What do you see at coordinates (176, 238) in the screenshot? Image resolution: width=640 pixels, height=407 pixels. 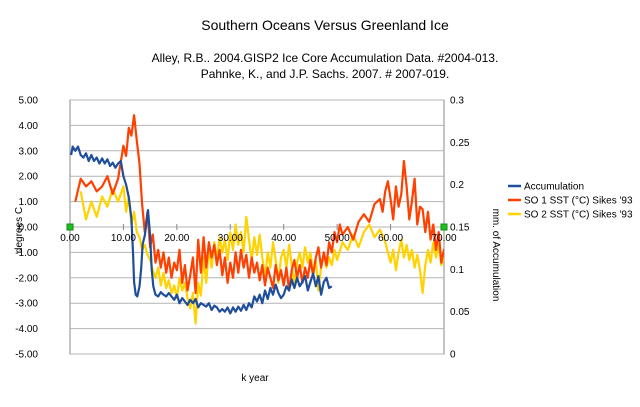 I see `x-tick-label-2: 20.00` at bounding box center [176, 238].